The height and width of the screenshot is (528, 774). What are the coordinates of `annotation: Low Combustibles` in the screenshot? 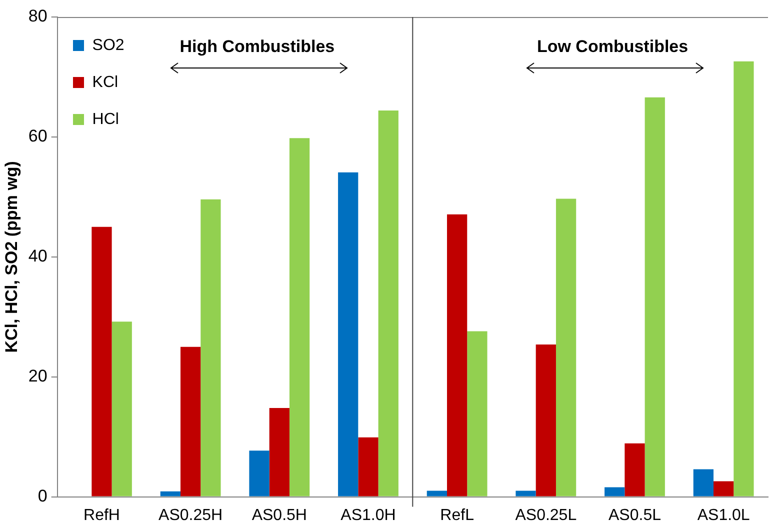 It's located at (613, 47).